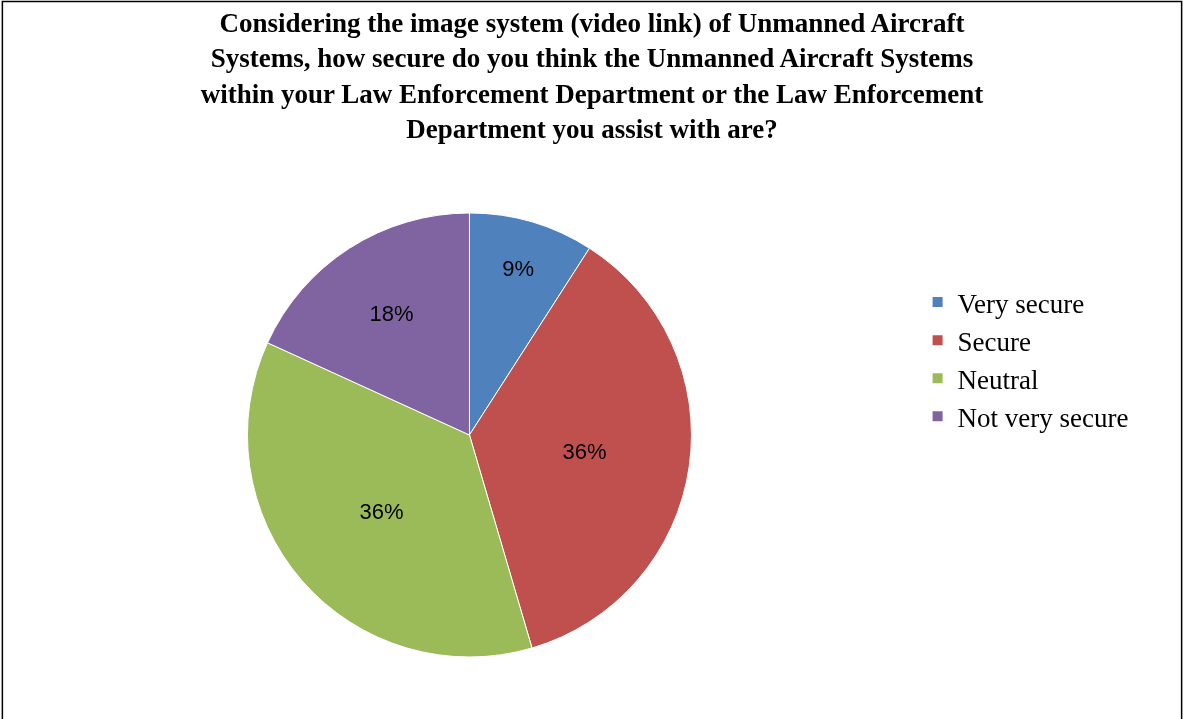 The height and width of the screenshot is (719, 1184). Describe the element at coordinates (994, 341) in the screenshot. I see `legend-label: Secure` at that location.